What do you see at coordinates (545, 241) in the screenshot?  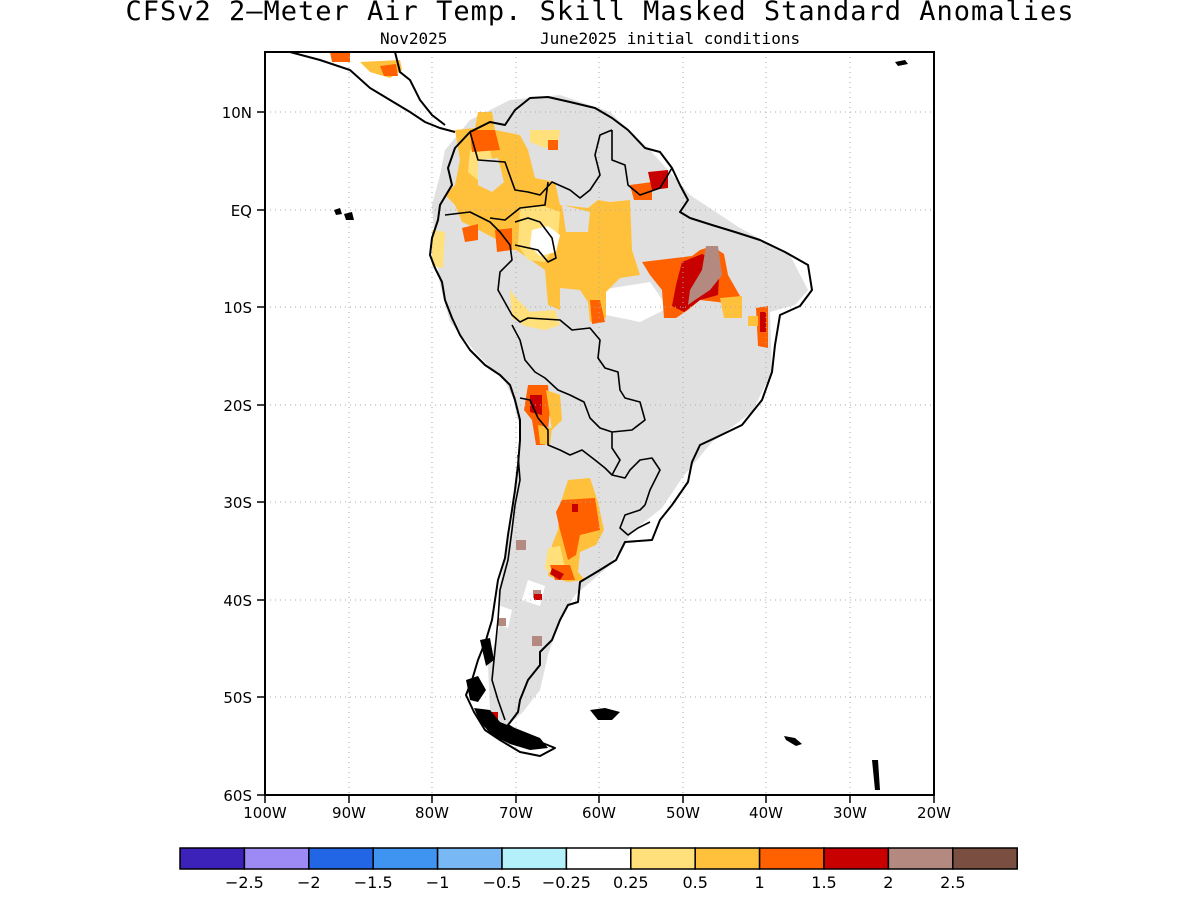 I see `anomaly-white-center` at bounding box center [545, 241].